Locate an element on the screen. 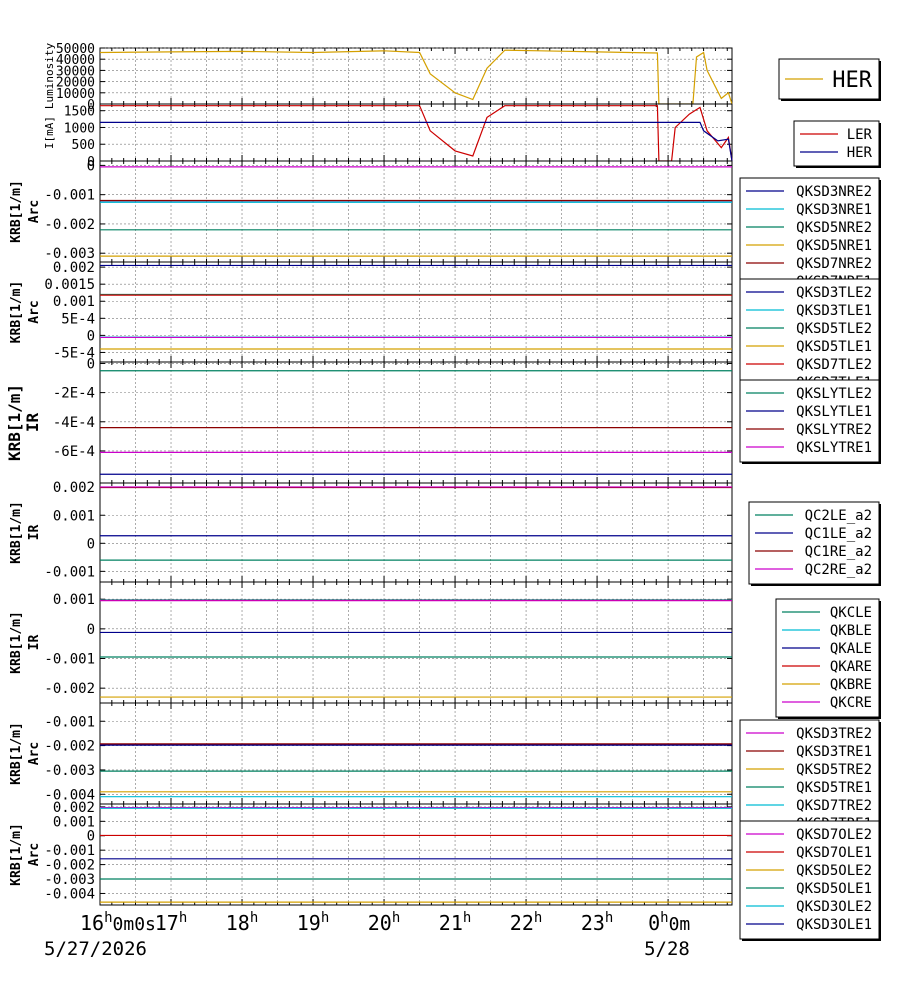  legend-label: QKSD3NRE1 is located at coordinates (834, 210).